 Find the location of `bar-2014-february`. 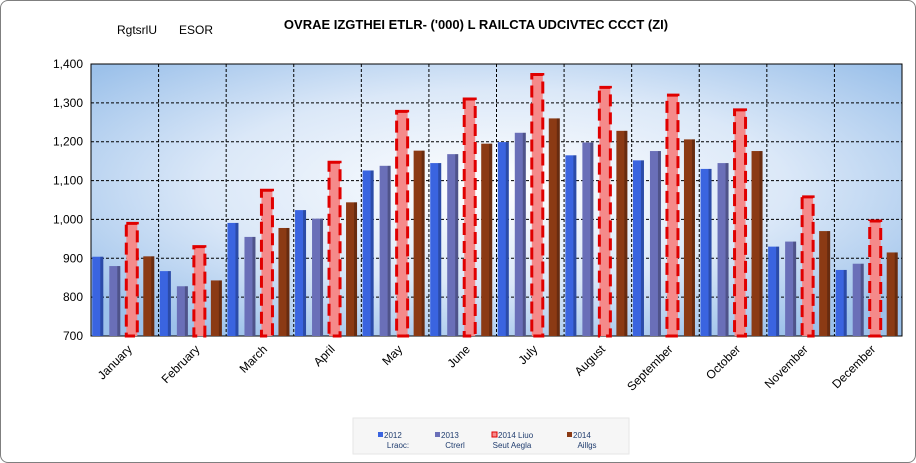

bar-2014-february is located at coordinates (216, 308).